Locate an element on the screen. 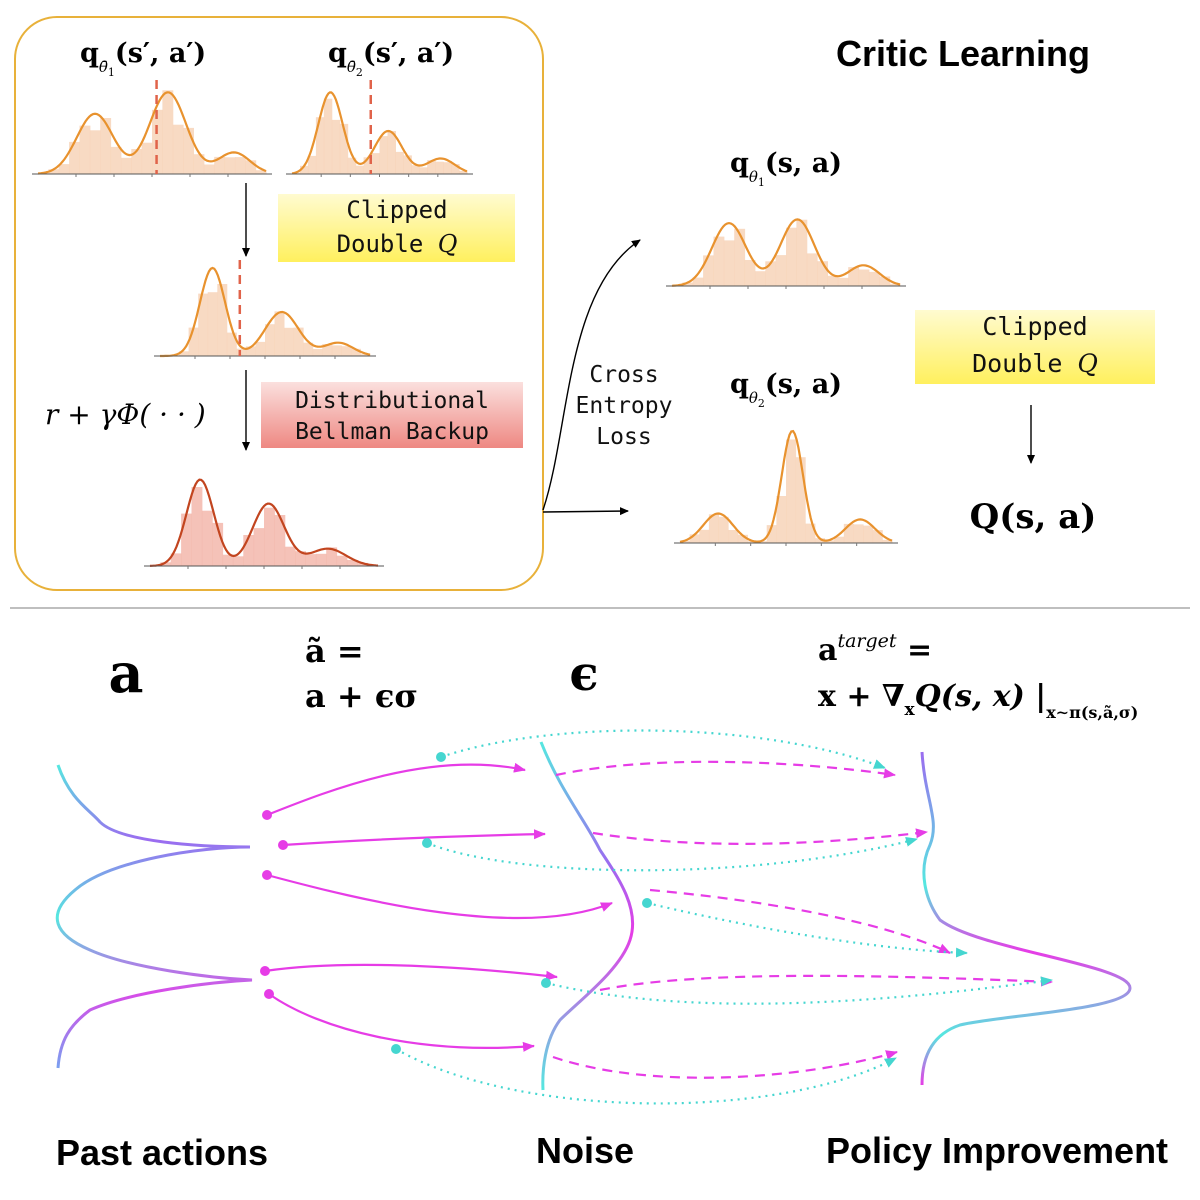 The width and height of the screenshot is (1200, 1200). backup-formula: r + γΦ( · · ) is located at coordinates (125, 414).